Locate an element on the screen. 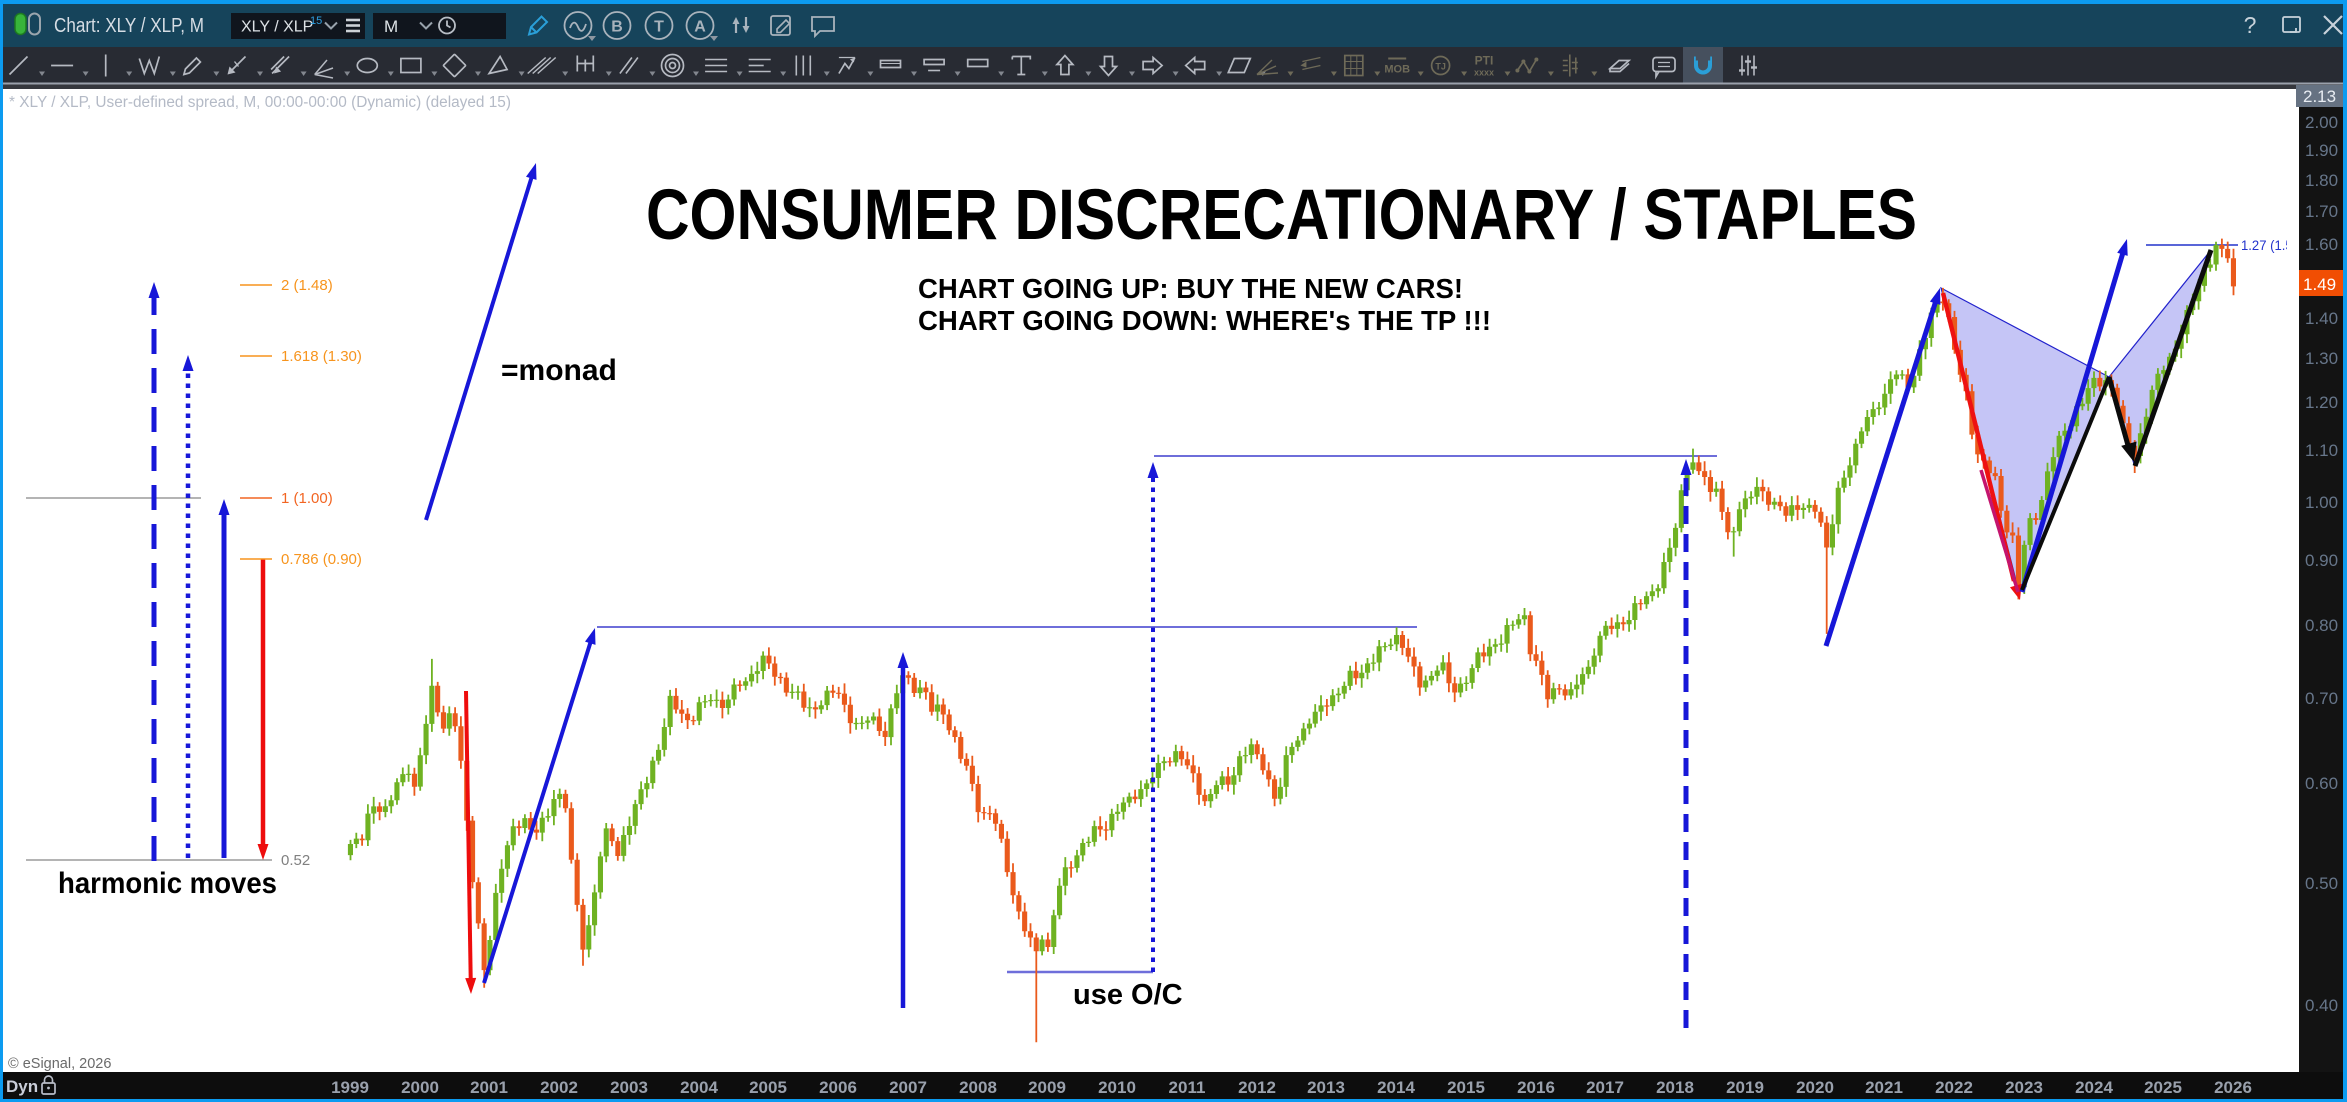 This screenshot has width=2347, height=1102. svg-text: 2.13 is located at coordinates (2319, 96).